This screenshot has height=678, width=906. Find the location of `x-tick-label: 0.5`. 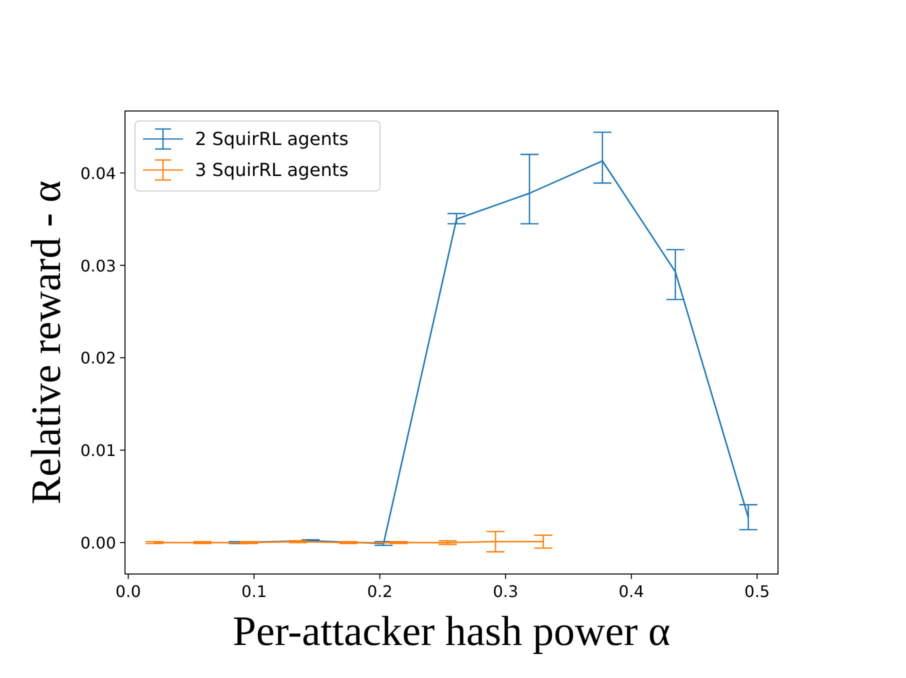

x-tick-label: 0.5 is located at coordinates (757, 591).